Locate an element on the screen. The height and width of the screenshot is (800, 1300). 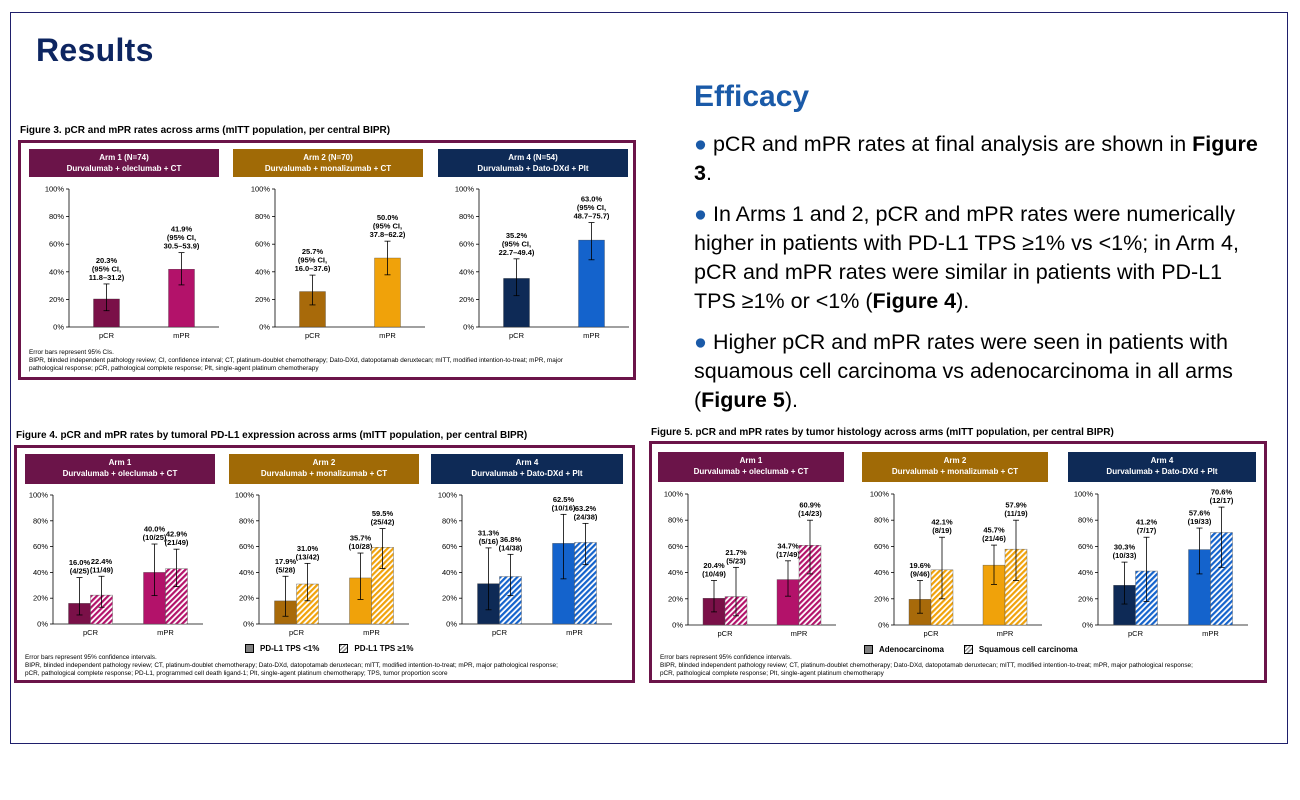
data-label: 60.9% is located at coordinates (810, 505).